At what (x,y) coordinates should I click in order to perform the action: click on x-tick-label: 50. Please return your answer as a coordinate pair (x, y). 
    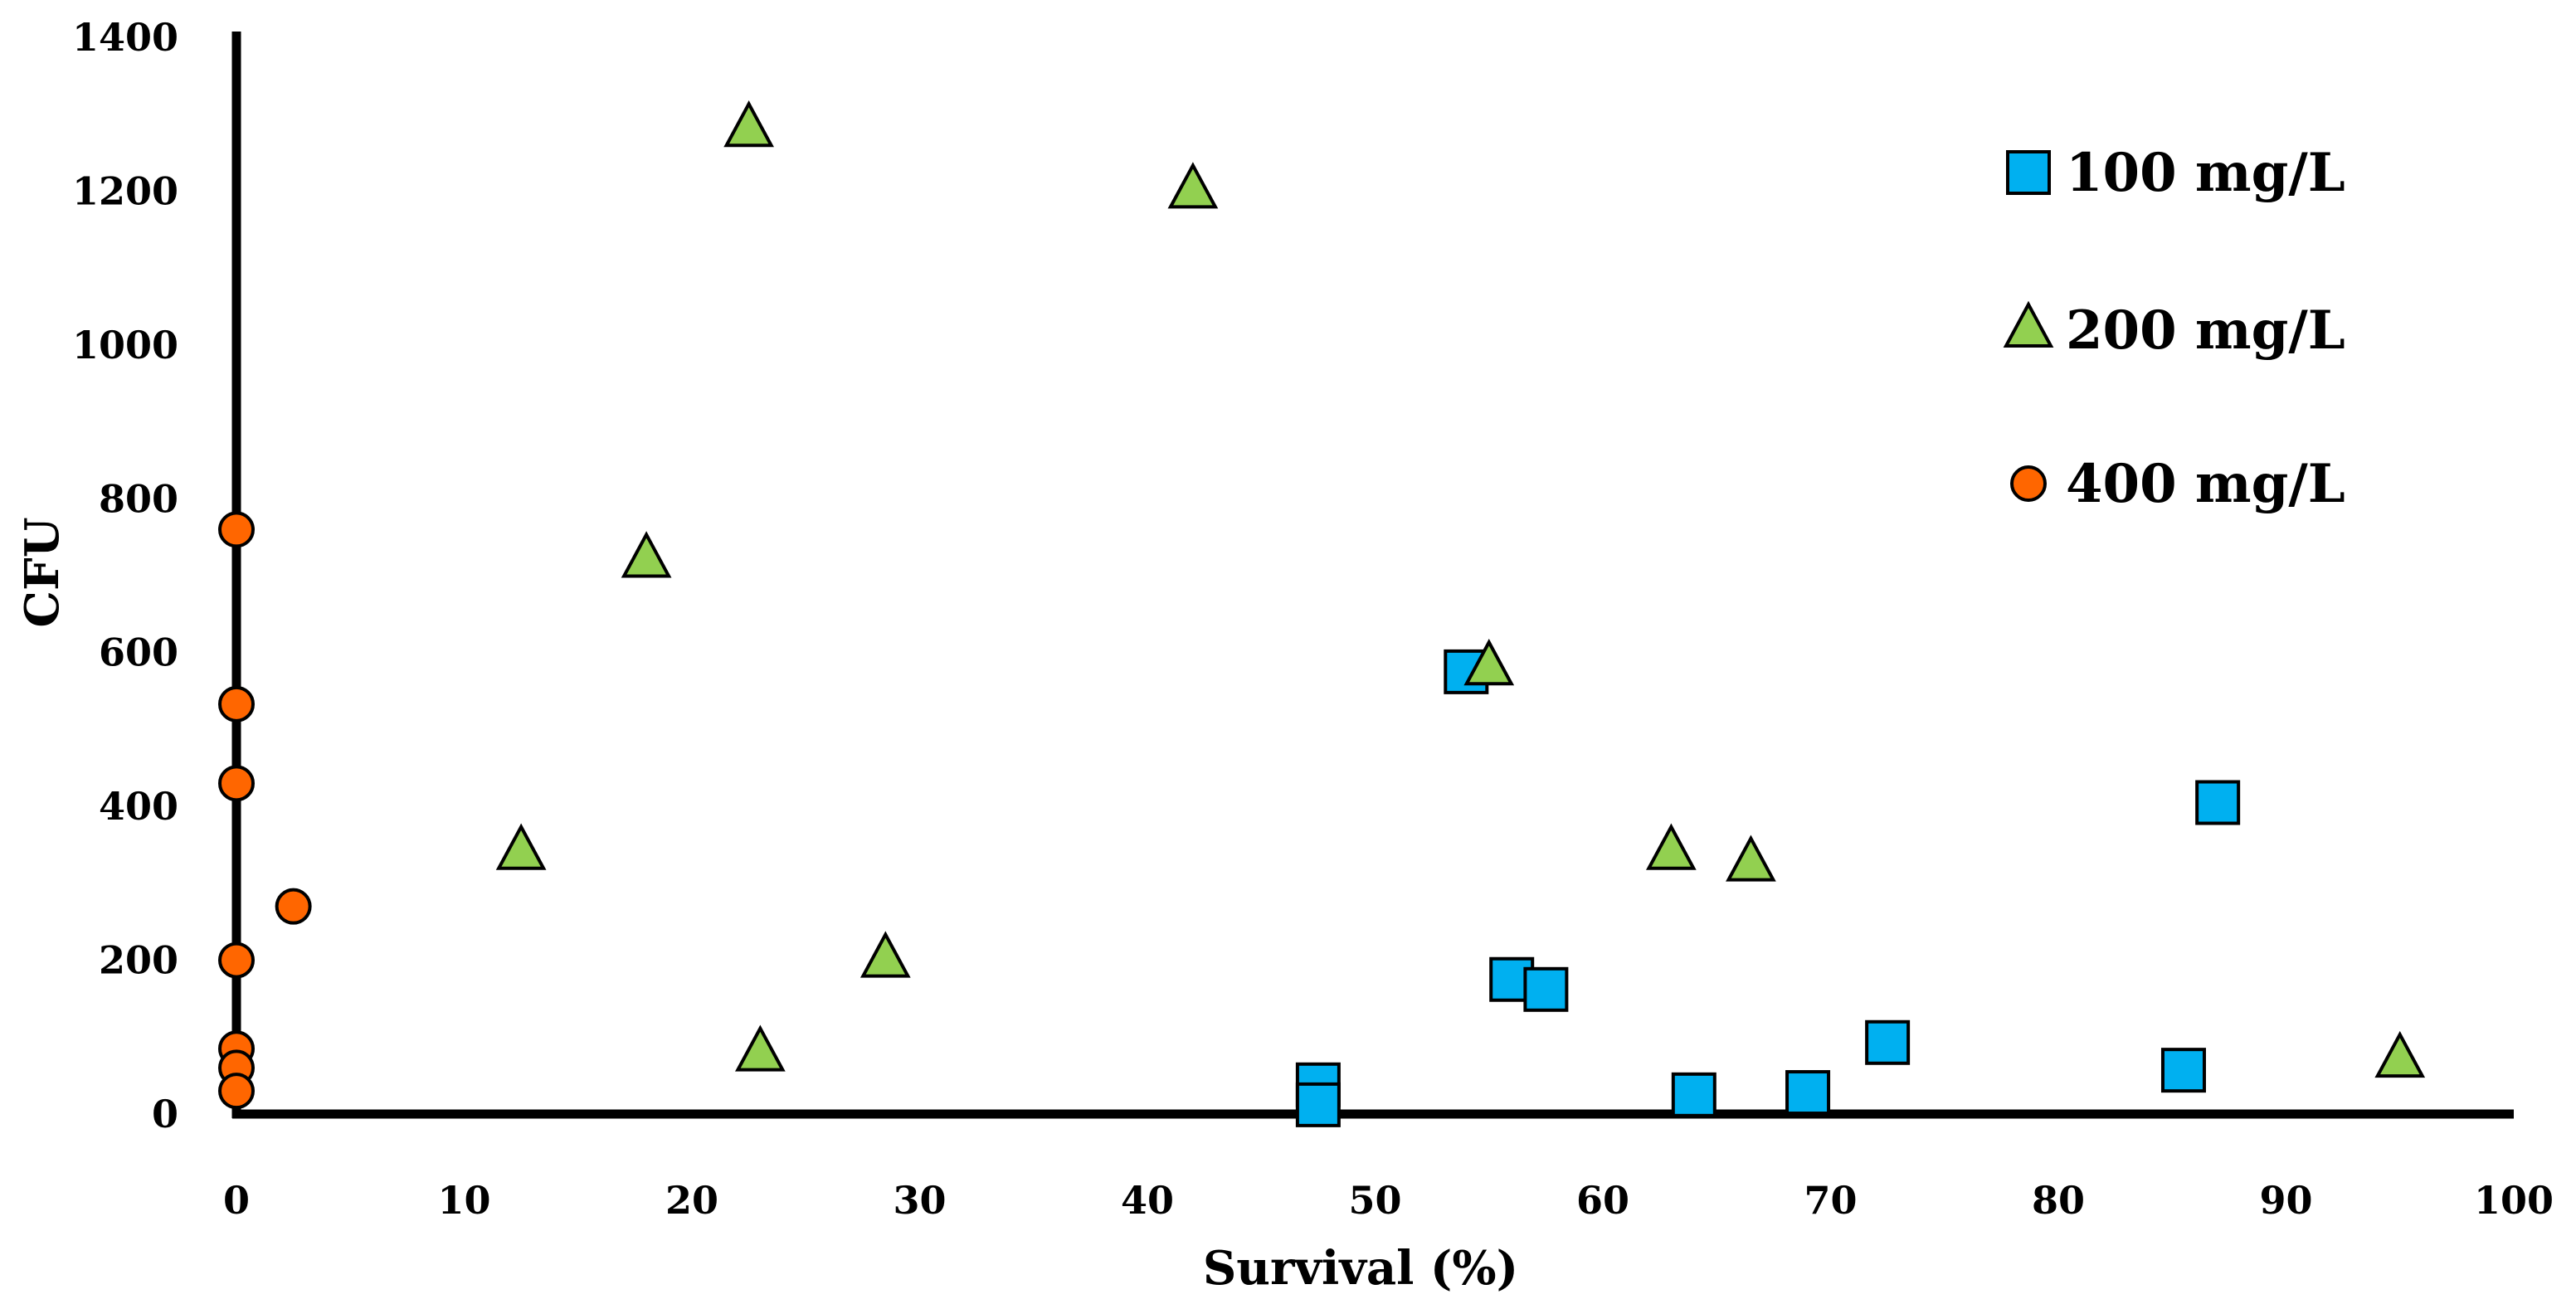
    Looking at the image, I should click on (1374, 1200).